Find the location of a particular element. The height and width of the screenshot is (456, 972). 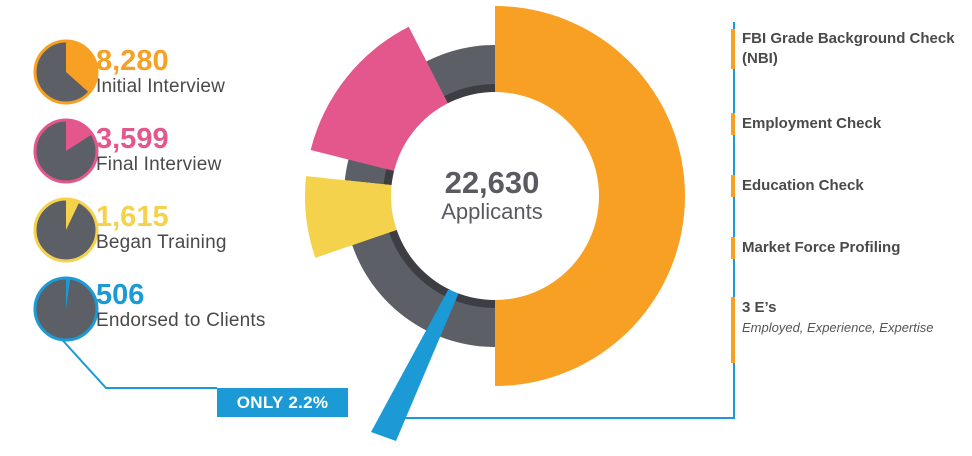

stat-pies is located at coordinates (66, 190).